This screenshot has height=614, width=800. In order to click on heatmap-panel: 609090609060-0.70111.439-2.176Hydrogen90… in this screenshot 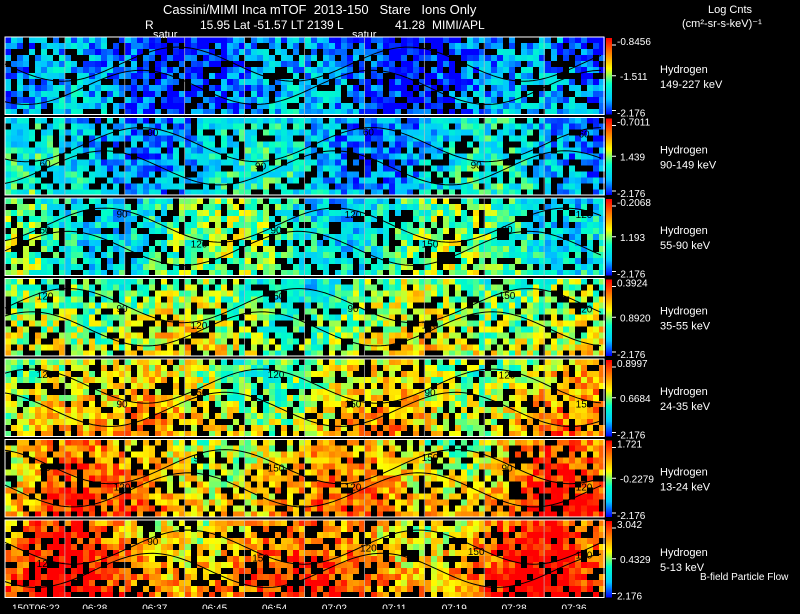, I will do `click(361, 159)`.